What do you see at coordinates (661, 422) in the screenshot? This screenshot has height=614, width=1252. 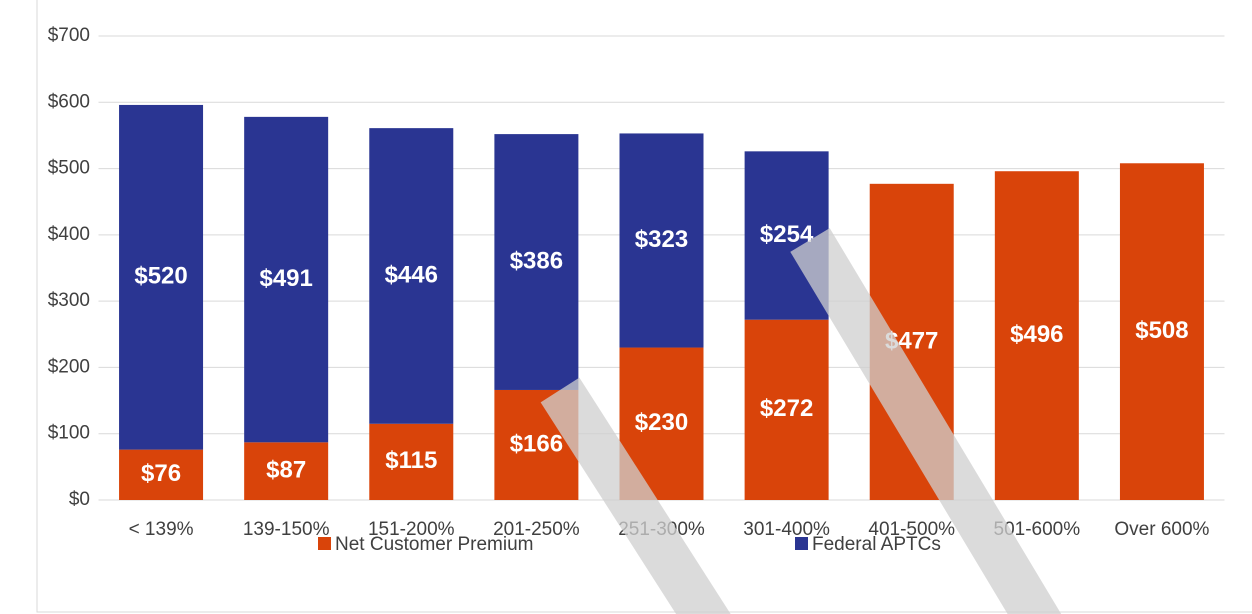 I see `data-label: $230` at bounding box center [661, 422].